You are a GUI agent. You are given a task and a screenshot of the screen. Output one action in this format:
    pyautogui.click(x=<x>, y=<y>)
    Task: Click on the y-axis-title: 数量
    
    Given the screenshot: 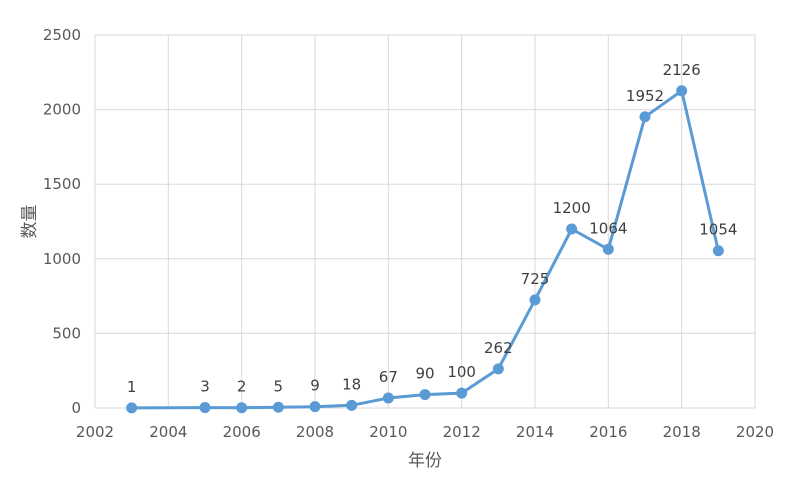 What is the action you would take?
    pyautogui.click(x=30, y=222)
    